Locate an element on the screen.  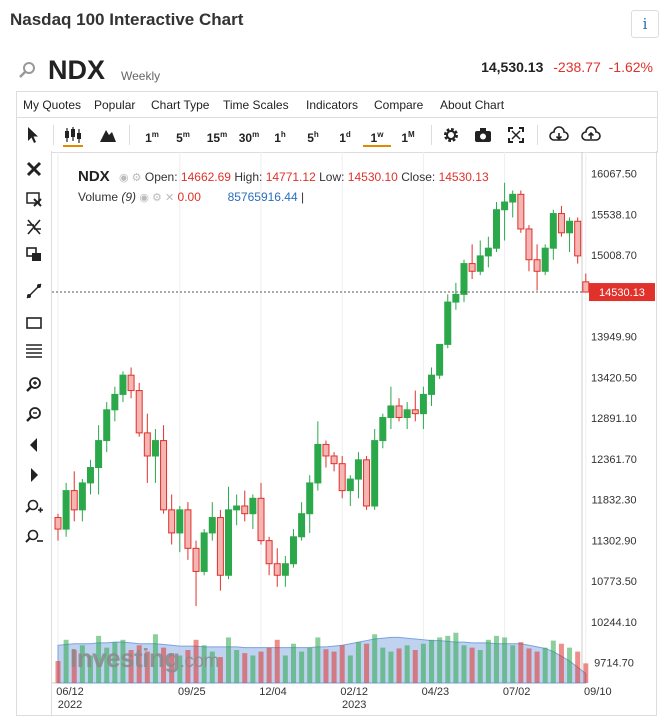
timeframe-1M: 1M is located at coordinates (408, 137).